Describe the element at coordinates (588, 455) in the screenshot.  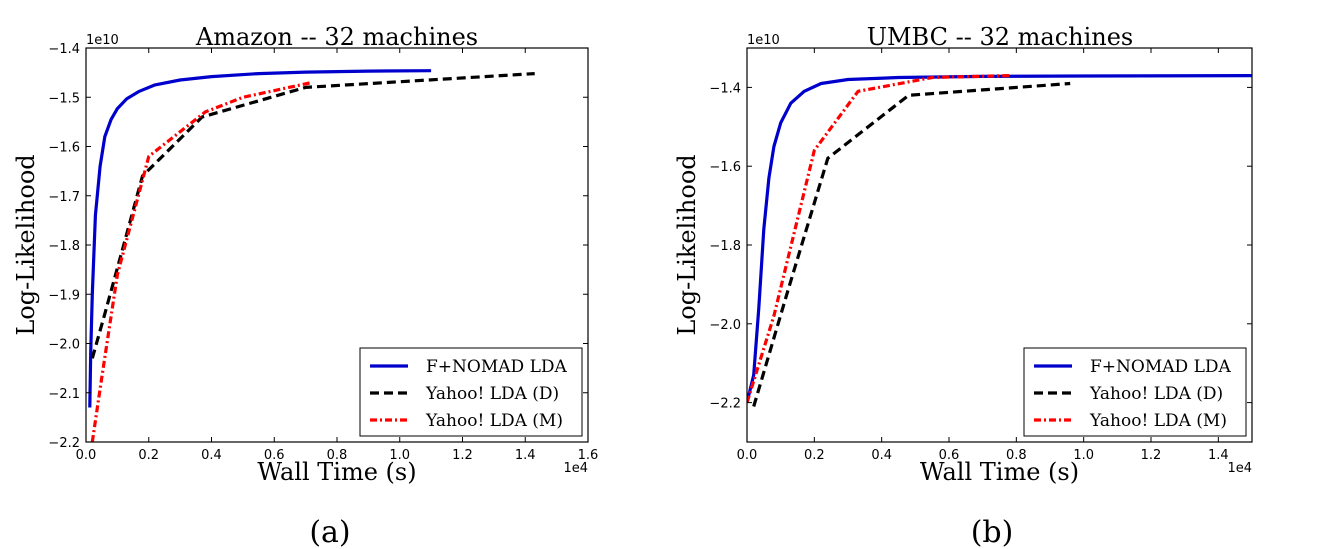
I see `x-tick-label: 1.6` at that location.